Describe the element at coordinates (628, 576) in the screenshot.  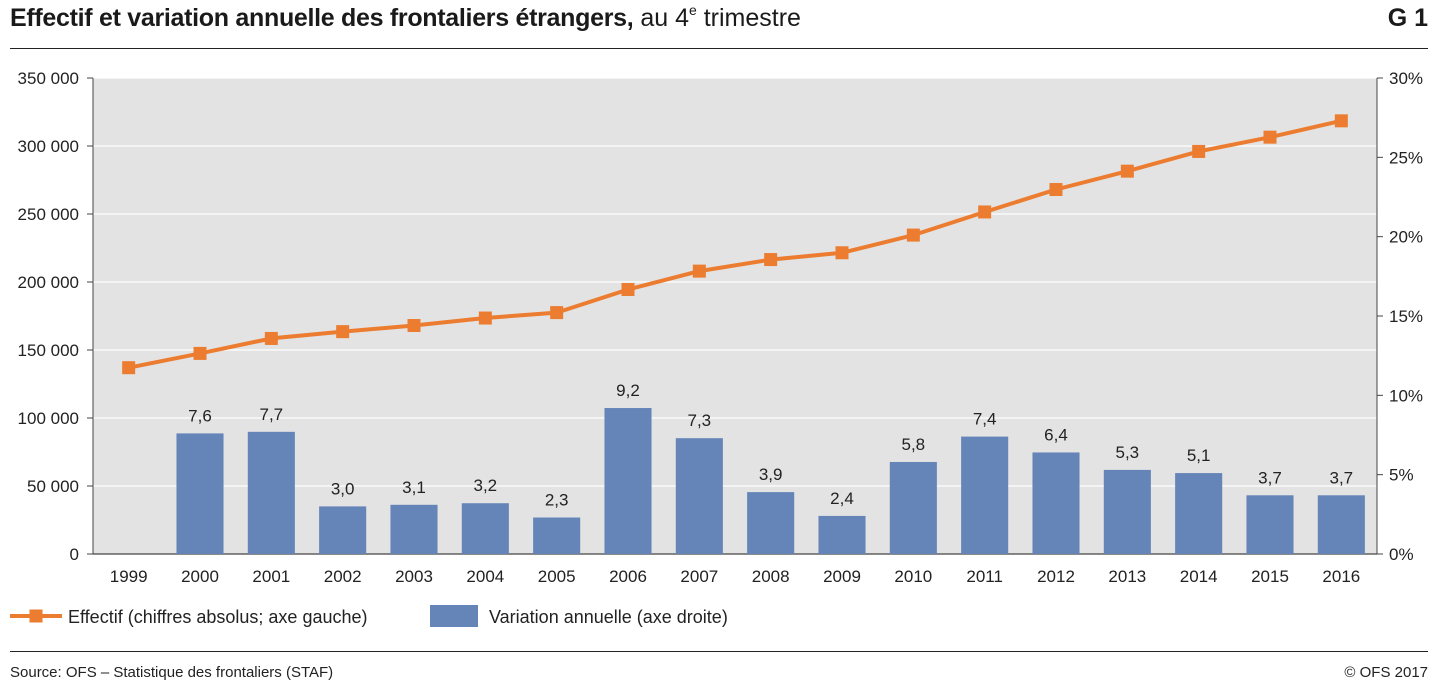
I see `x-tick-label: 2006` at that location.